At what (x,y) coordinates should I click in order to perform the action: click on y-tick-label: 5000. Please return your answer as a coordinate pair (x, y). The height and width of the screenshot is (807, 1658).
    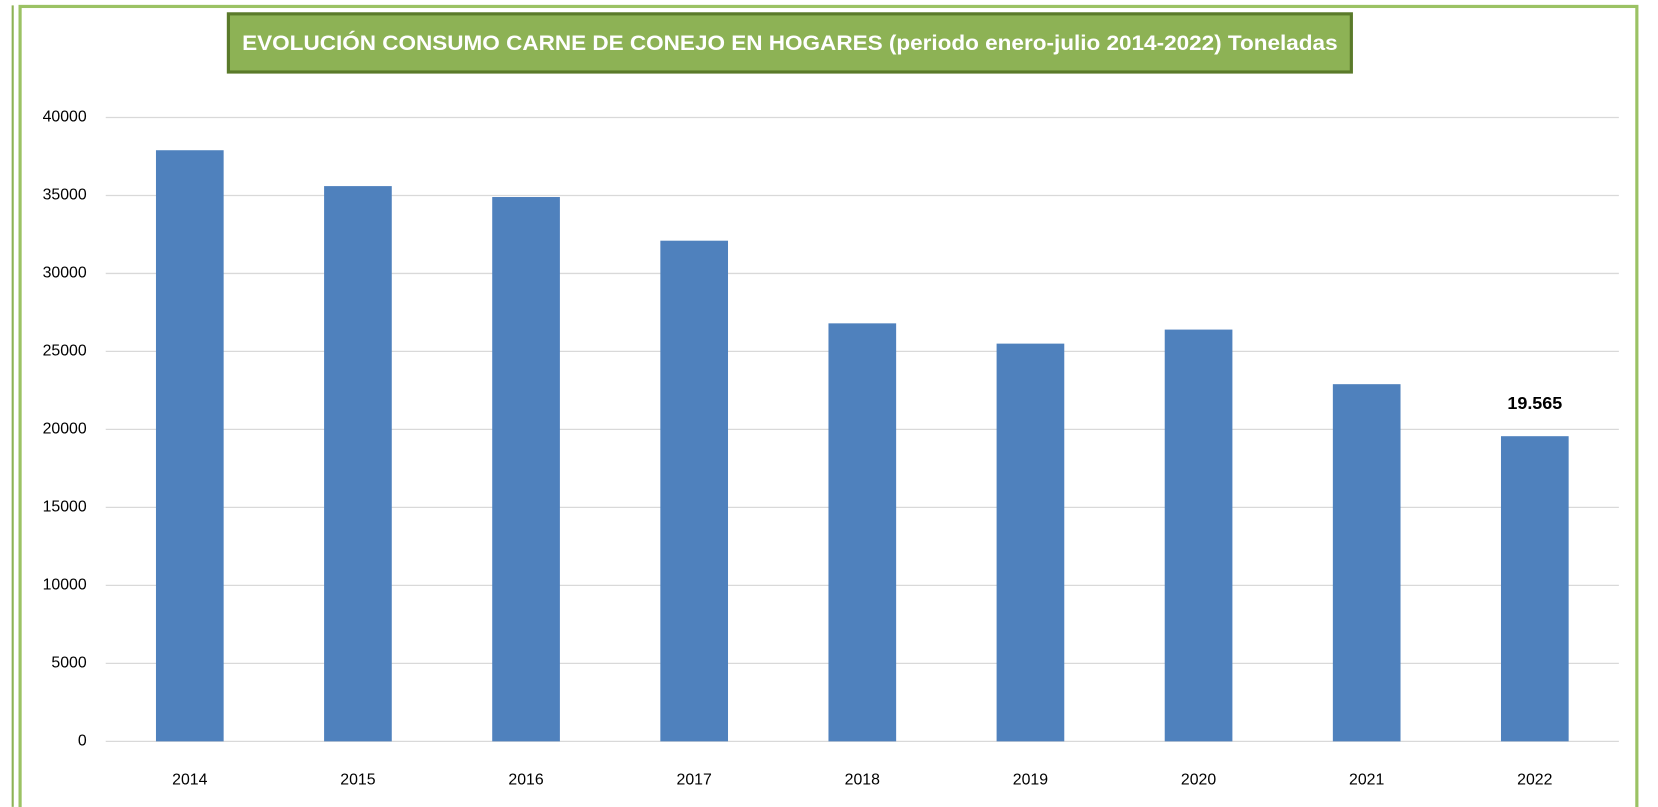
    Looking at the image, I should click on (68, 663).